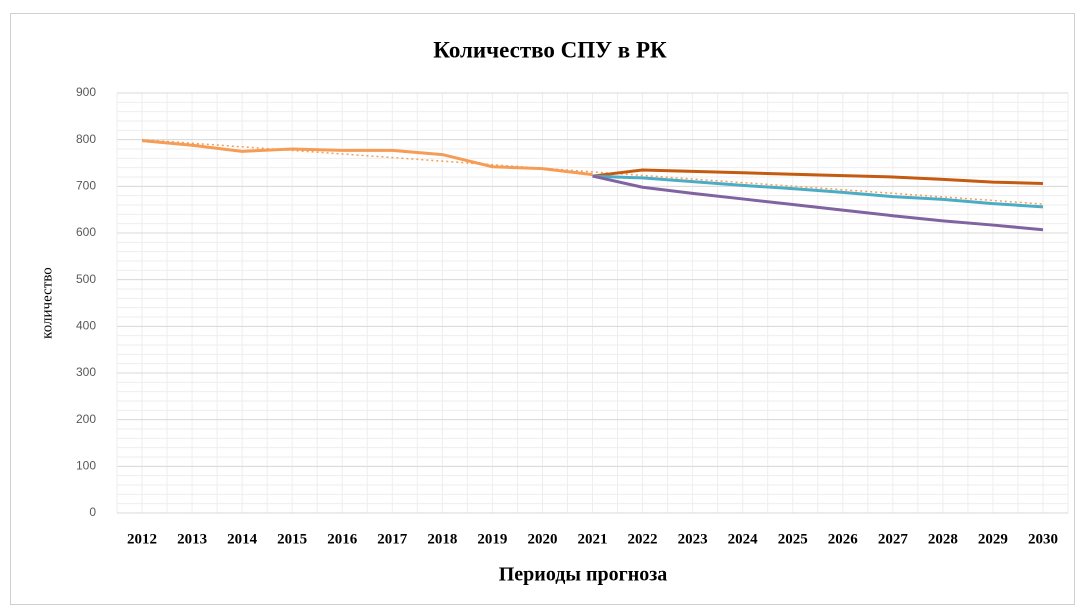 The image size is (1076, 606). Describe the element at coordinates (743, 539) in the screenshot. I see `x-tick-label: 2024` at that location.